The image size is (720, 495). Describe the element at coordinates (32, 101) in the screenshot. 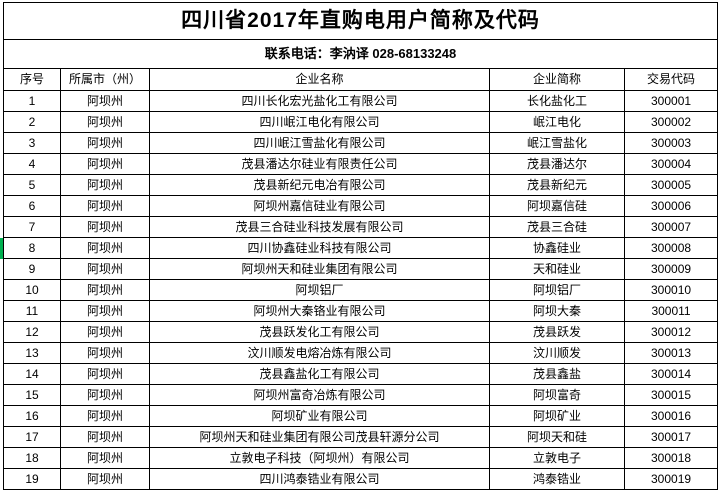

I see `cell-seq: 1` at that location.